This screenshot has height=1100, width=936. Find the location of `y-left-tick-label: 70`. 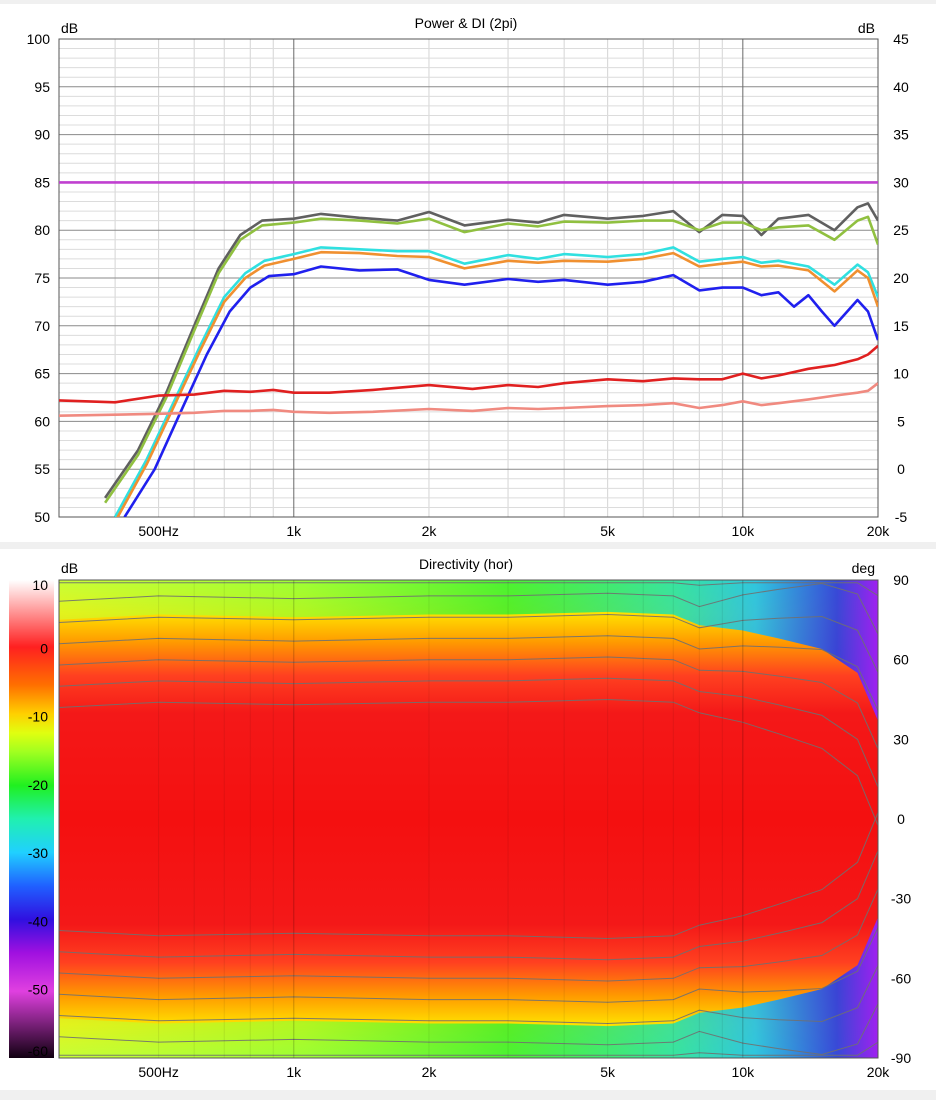

y-left-tick-label: 70 is located at coordinates (42, 326).